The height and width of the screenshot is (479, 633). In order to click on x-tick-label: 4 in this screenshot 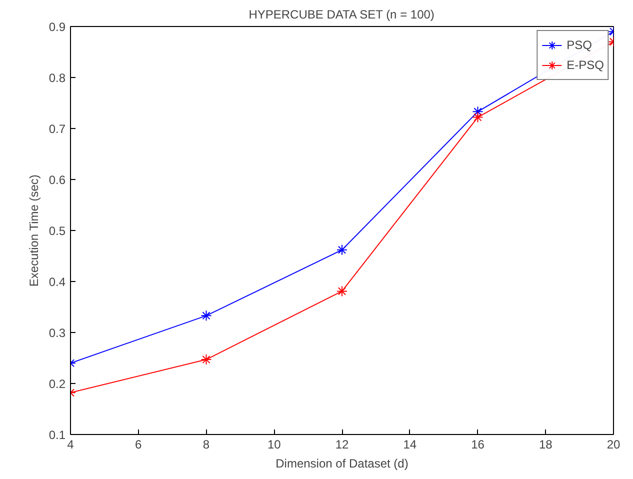, I will do `click(70, 445)`.